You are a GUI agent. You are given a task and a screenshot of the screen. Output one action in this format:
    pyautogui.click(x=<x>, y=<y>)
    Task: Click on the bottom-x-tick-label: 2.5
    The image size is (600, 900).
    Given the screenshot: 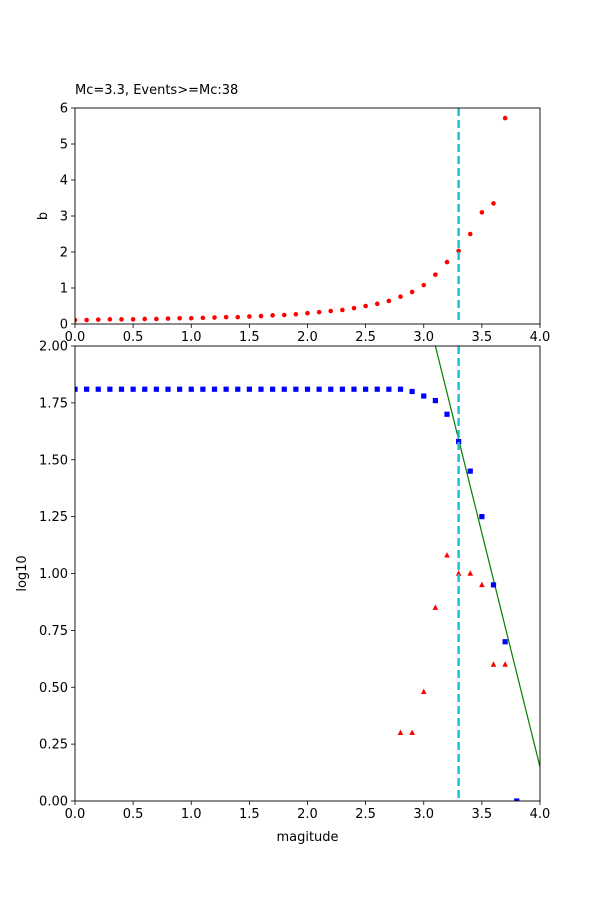 What is the action you would take?
    pyautogui.click(x=365, y=814)
    